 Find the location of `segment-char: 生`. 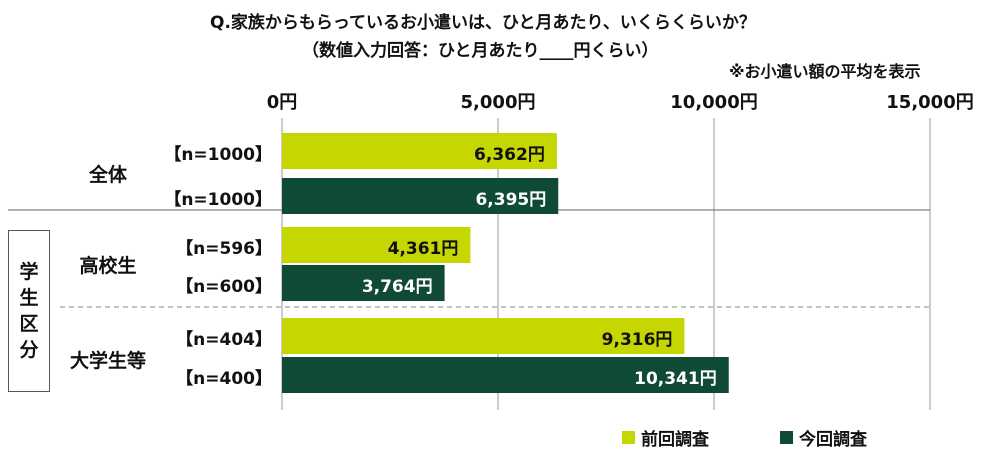

segment-char: 生 is located at coordinates (29, 298).